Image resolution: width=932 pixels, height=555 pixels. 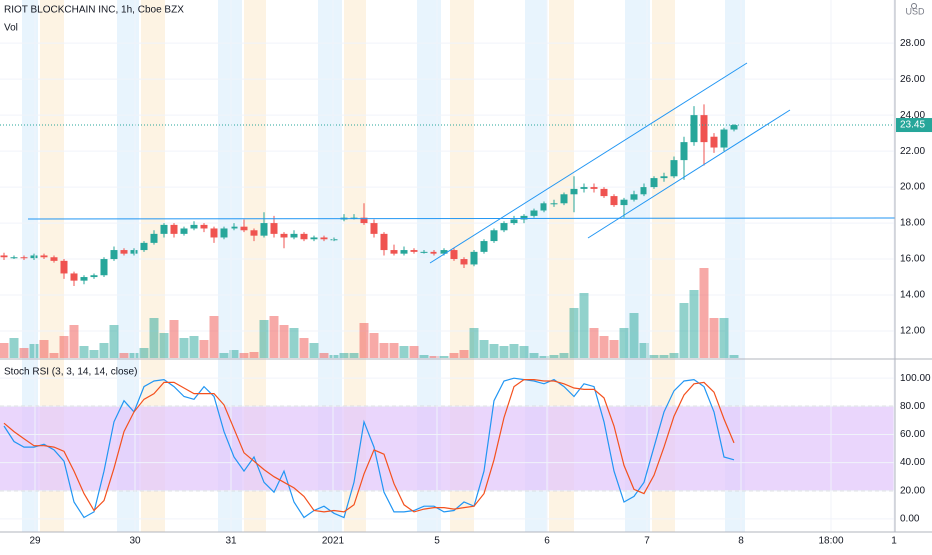 I want to click on y-tick-label: 0.00, so click(x=910, y=519).